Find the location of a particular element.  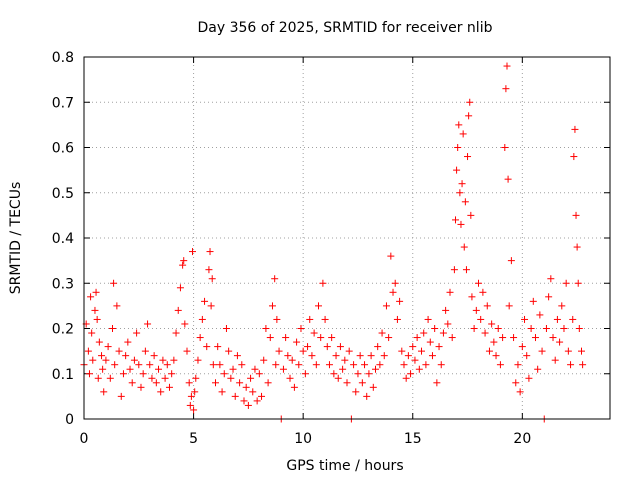

y-tick-label: 0.8 is located at coordinates (63, 58).